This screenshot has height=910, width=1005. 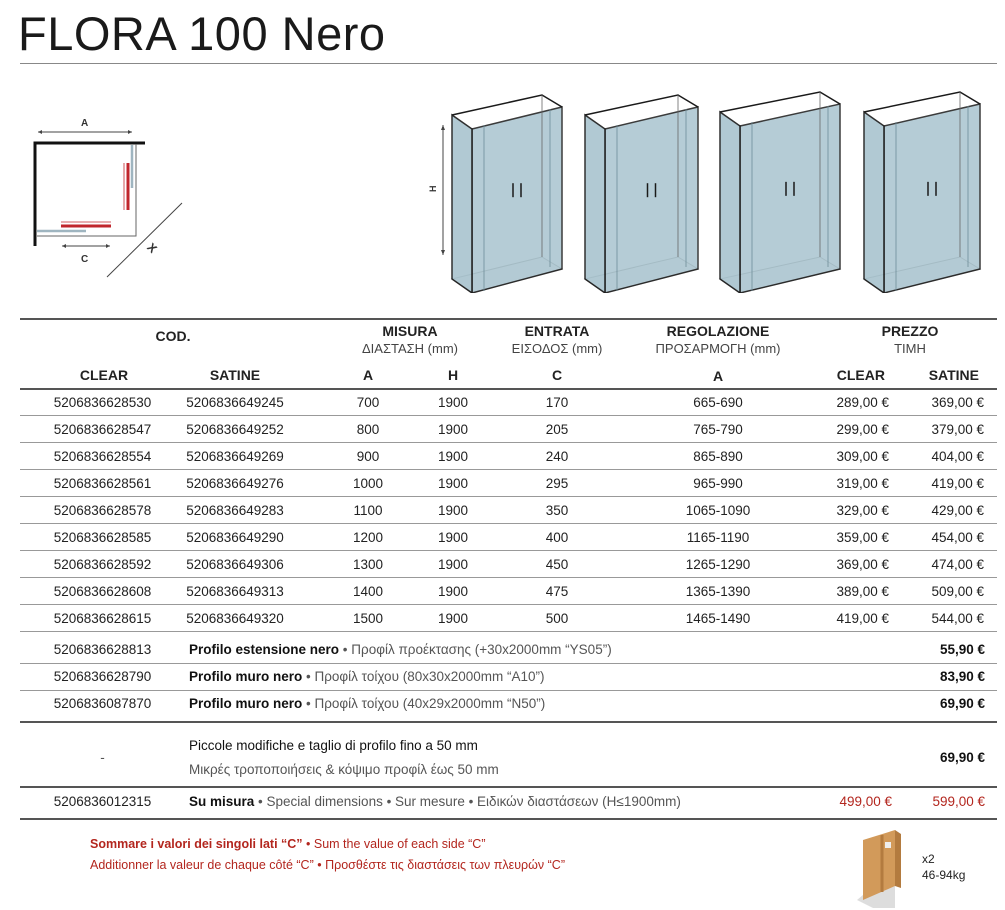 What do you see at coordinates (962, 703) in the screenshot?
I see `accessory-price: 69,90 €` at bounding box center [962, 703].